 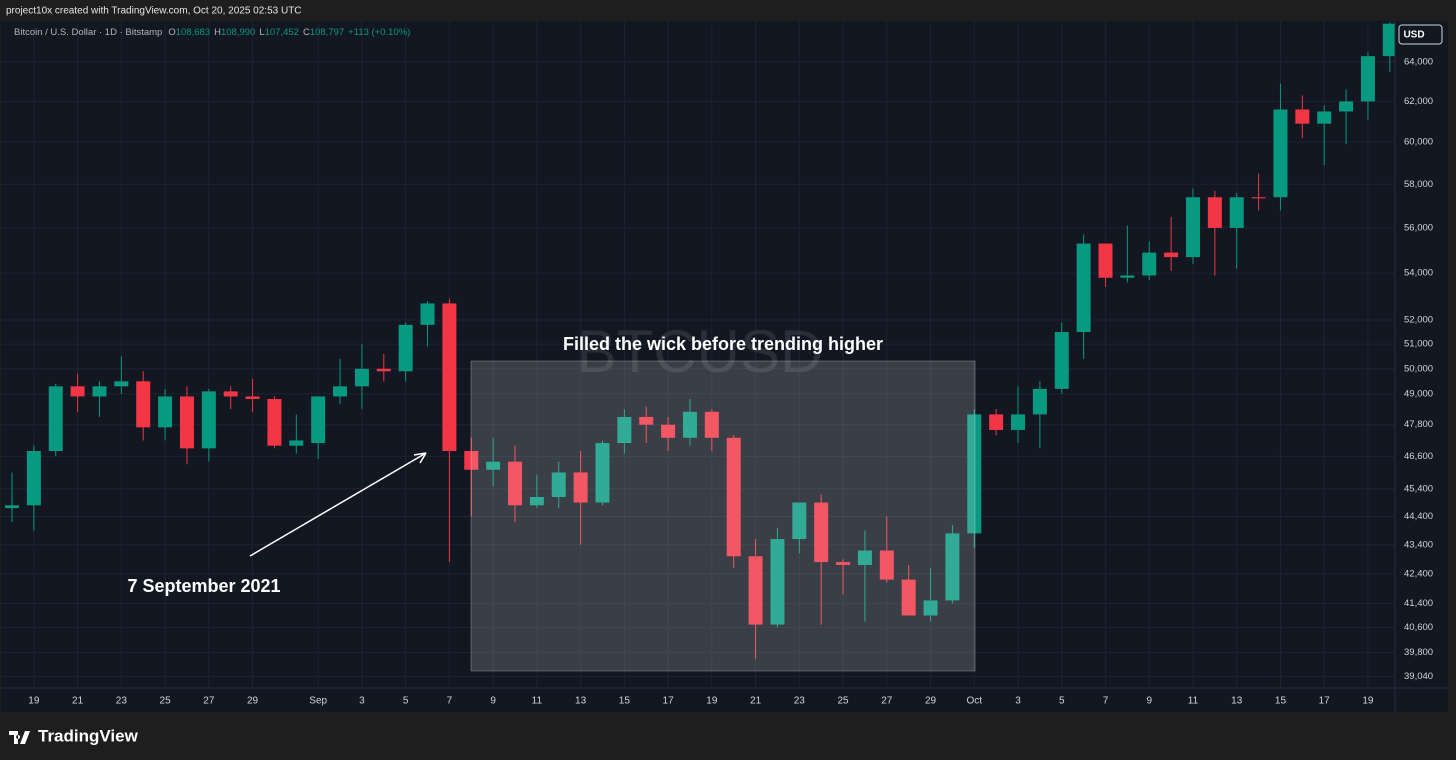 I want to click on ohlc-key: O, so click(x=171, y=32).